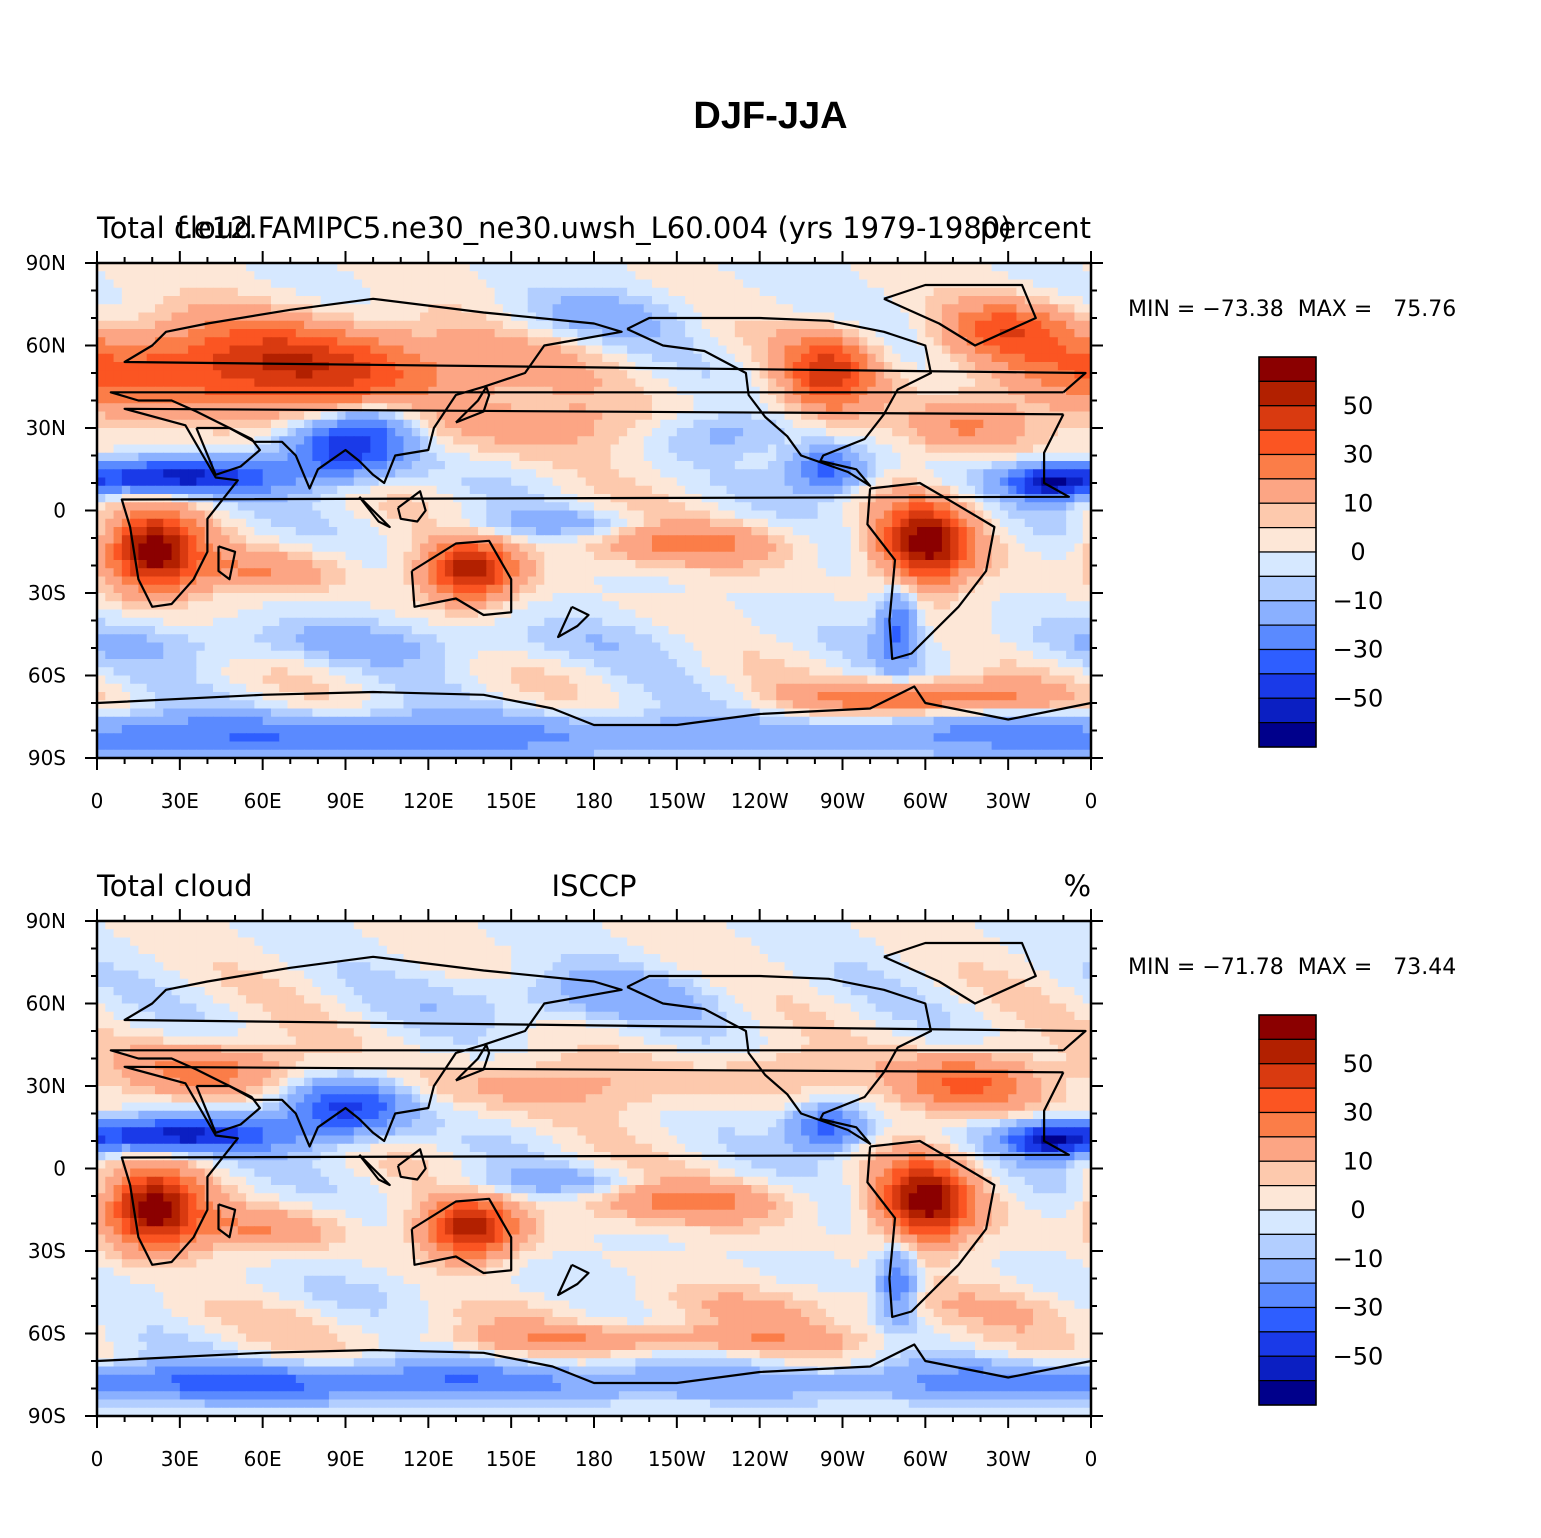 The image size is (1541, 1538). Describe the element at coordinates (594, 886) in the screenshot. I see `panel-center-title: ISCCP` at that location.